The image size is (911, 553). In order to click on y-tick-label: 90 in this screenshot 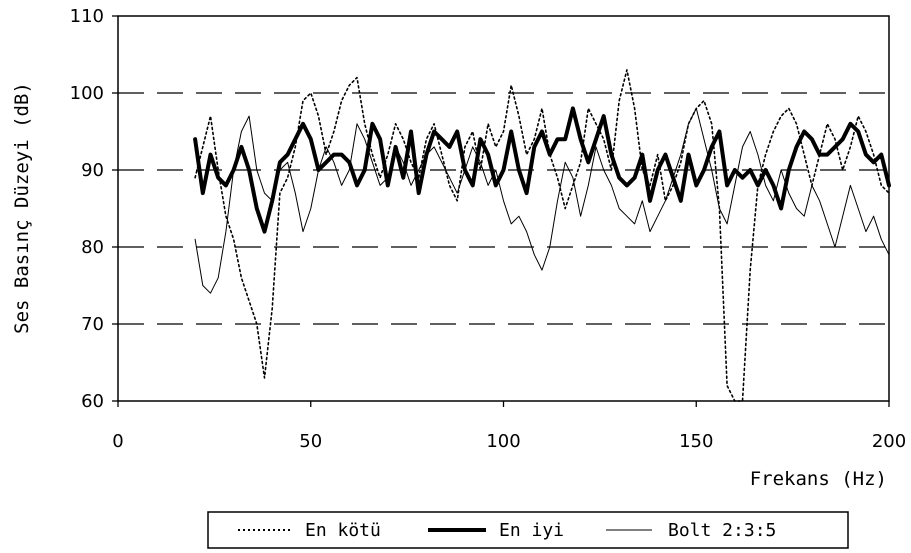, I will do `click(92, 170)`.